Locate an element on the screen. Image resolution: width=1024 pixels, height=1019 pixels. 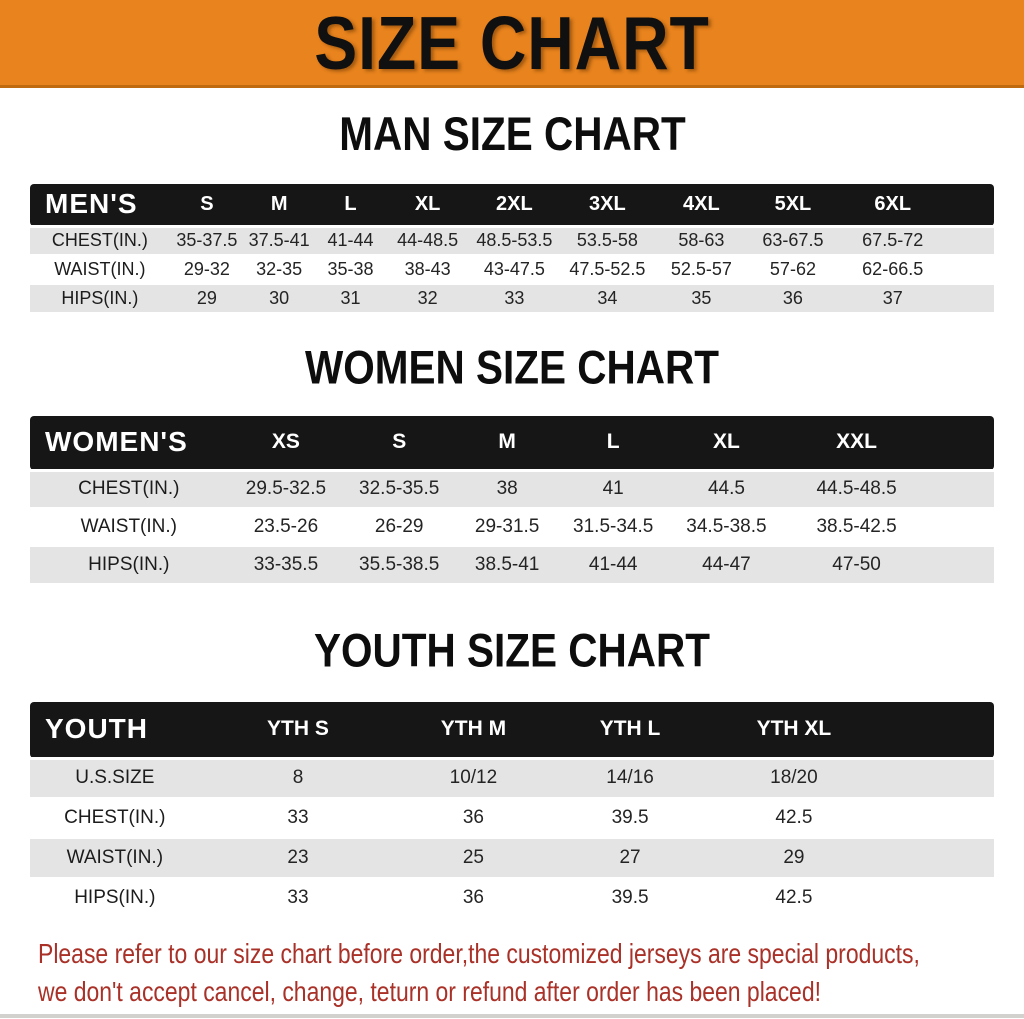
table-header-row: YOUTH YTH S YTH M YTH L YTH XL is located at coordinates (512, 731).